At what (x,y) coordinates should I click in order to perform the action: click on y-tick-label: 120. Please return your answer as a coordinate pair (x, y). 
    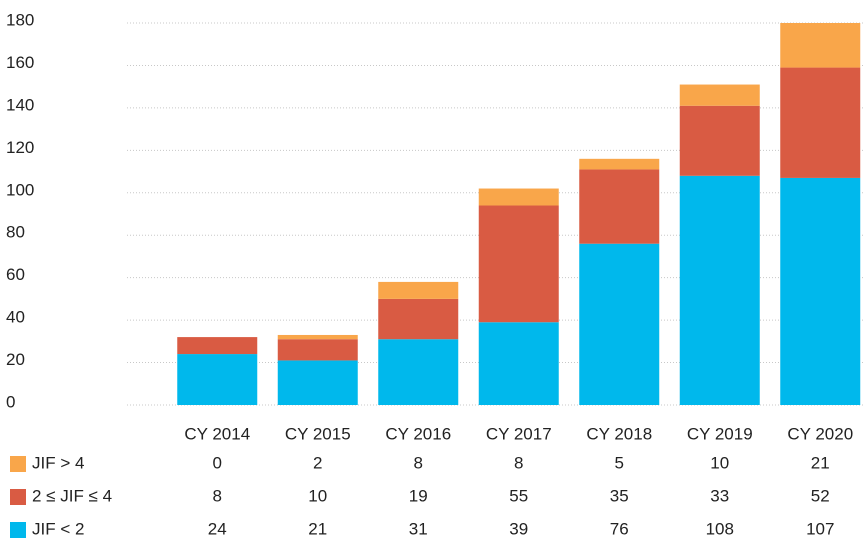
    Looking at the image, I should click on (20, 147).